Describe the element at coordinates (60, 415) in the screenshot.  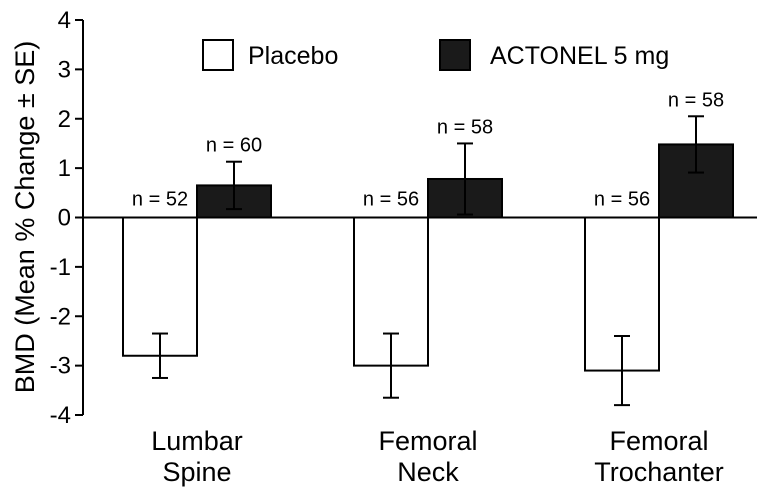
I see `y-tick-label: -4` at that location.